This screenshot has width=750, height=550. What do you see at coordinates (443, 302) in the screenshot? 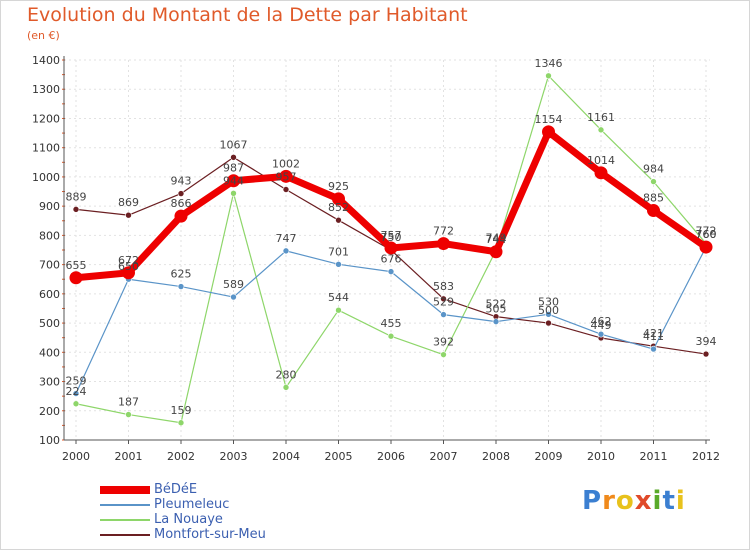
I see `data-label-pleumeleuc: 529` at bounding box center [443, 302].